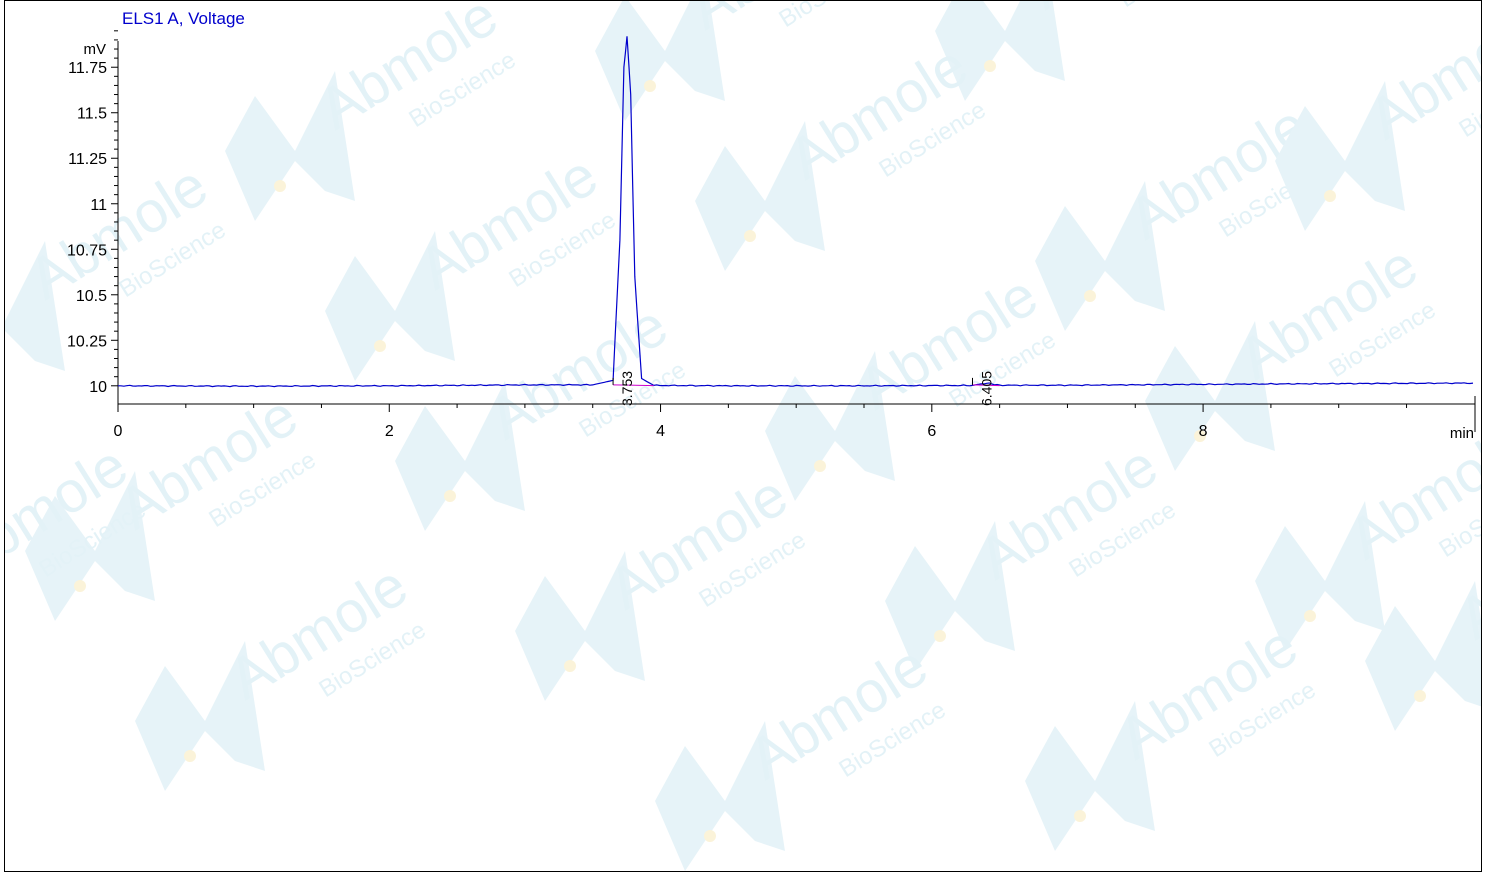 The image size is (1486, 873). Describe the element at coordinates (87, 250) in the screenshot. I see `y-tick-label: 10.75` at that location.